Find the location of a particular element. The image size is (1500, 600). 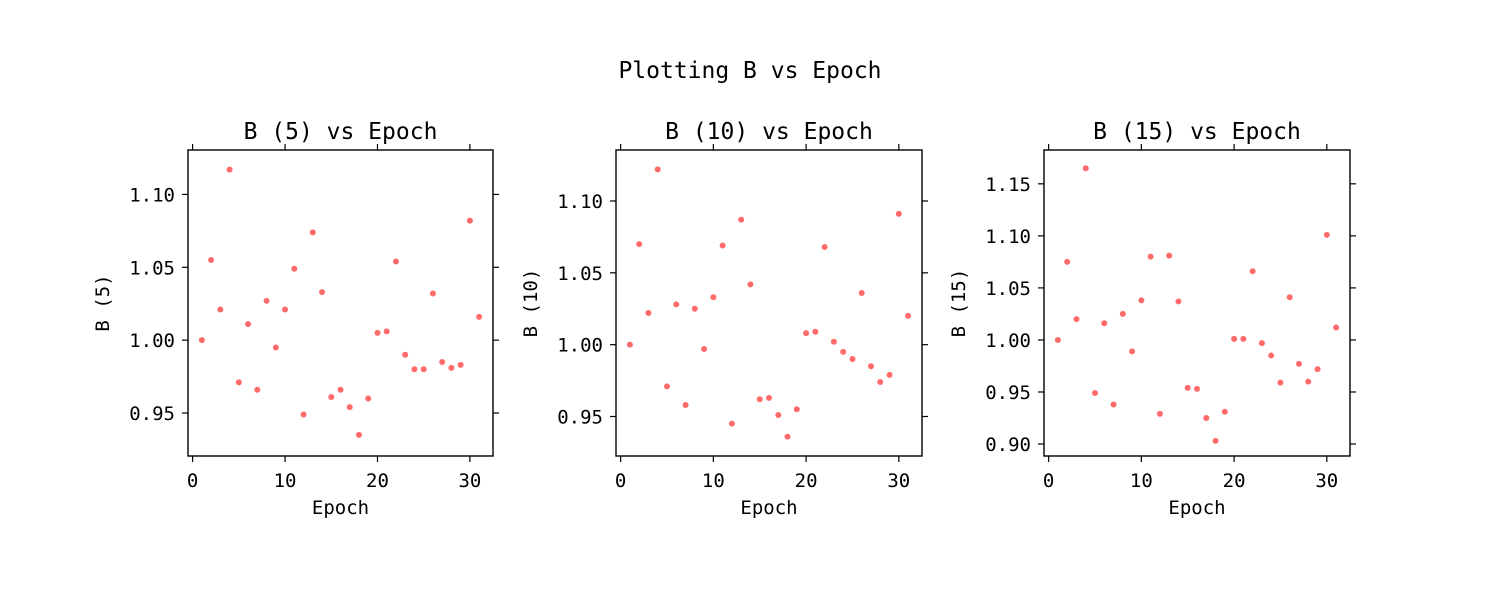

figure-title: Plotting B vs Epoch is located at coordinates (749, 71).